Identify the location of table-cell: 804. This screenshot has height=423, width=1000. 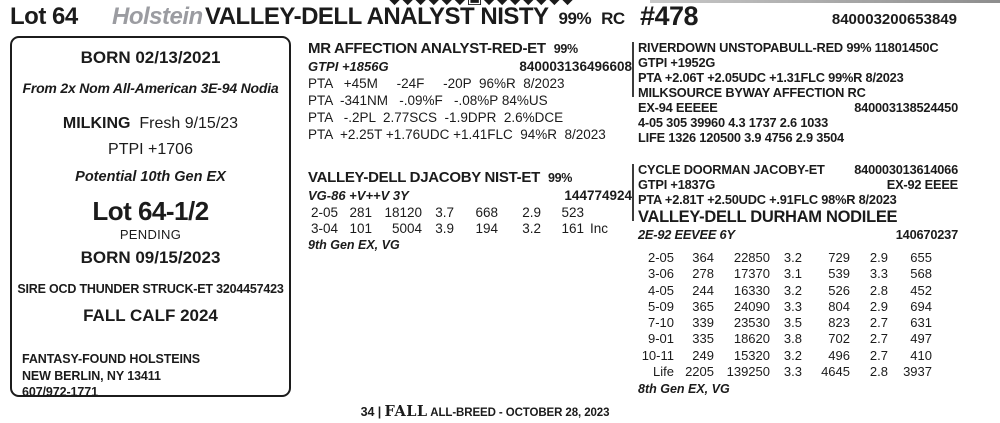
(839, 306).